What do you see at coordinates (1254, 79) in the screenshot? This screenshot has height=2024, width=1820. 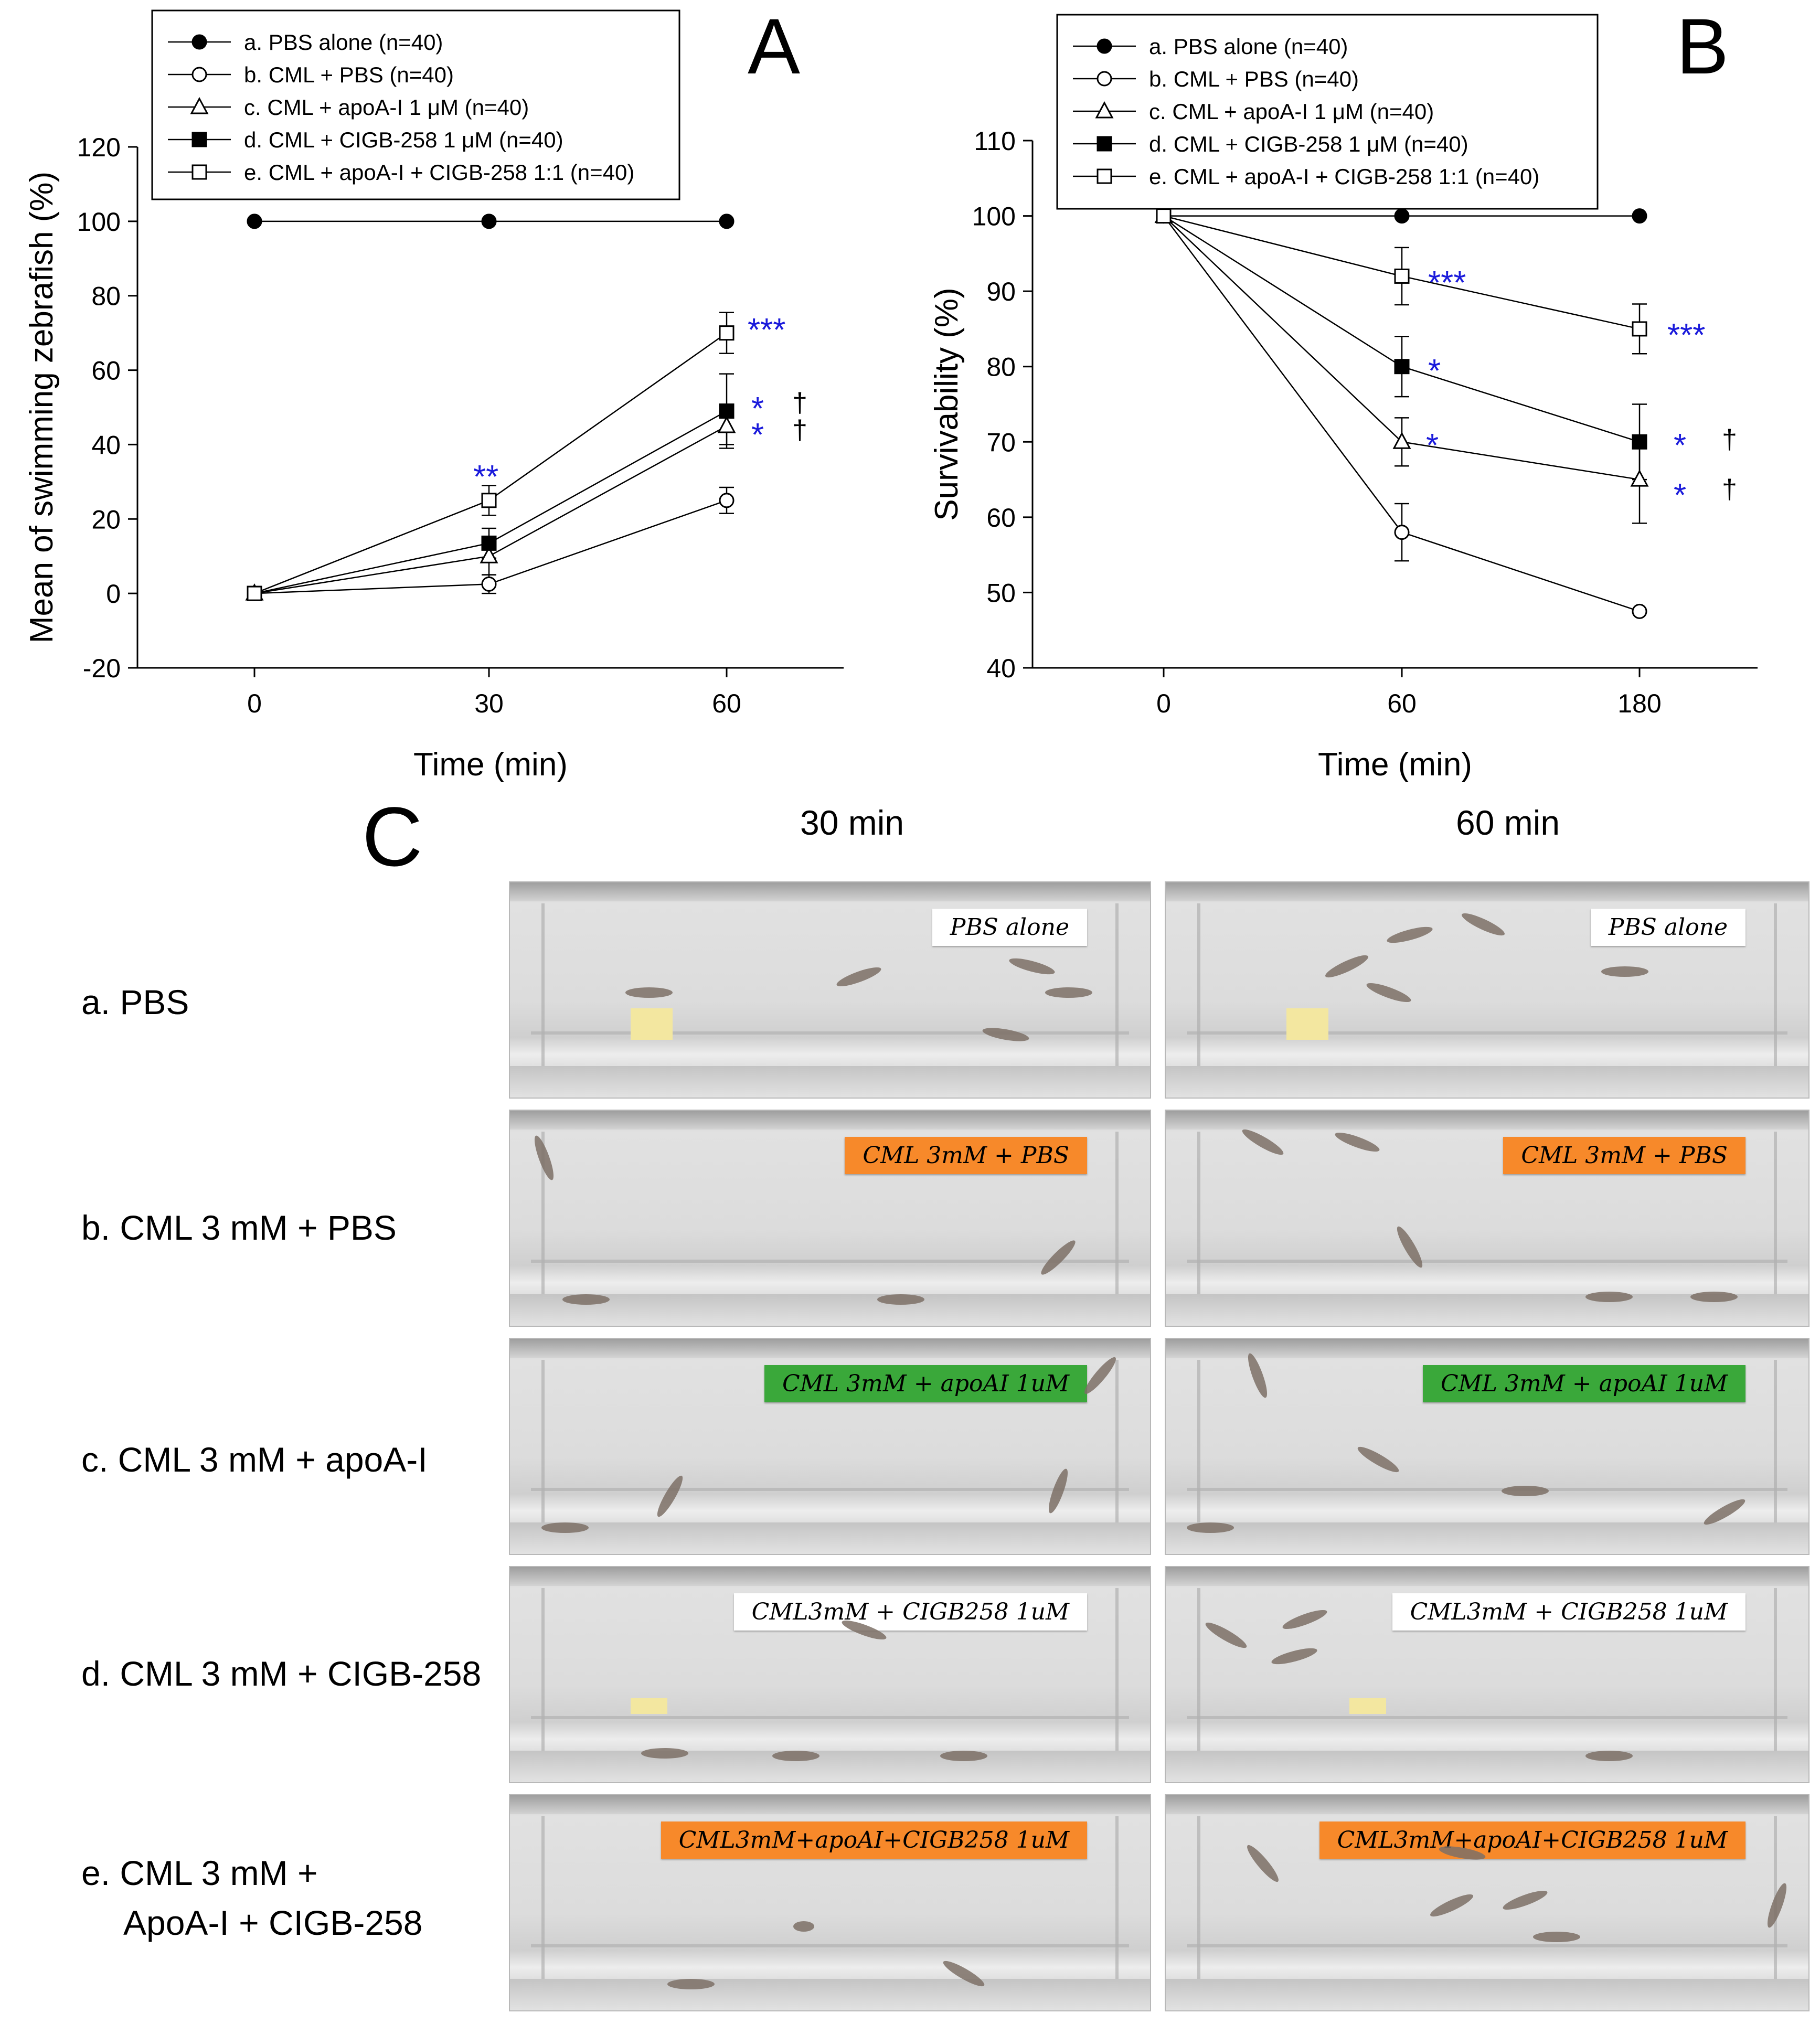 I see `panel-b-legend-entry: b. CML + PBS (n=40)` at bounding box center [1254, 79].